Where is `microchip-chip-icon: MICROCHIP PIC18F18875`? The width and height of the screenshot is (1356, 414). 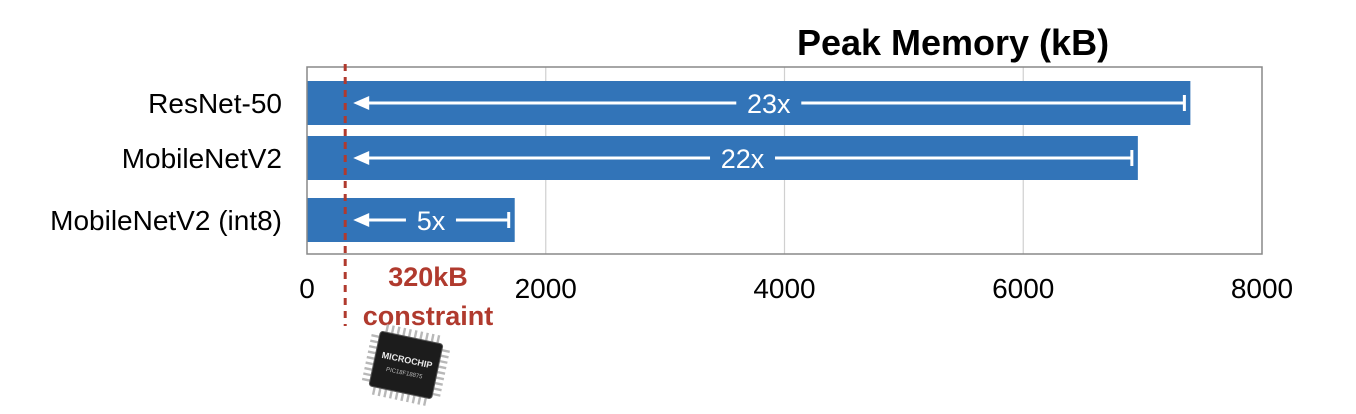
microchip-chip-icon: MICROCHIP PIC18F18875 is located at coordinates (405, 365).